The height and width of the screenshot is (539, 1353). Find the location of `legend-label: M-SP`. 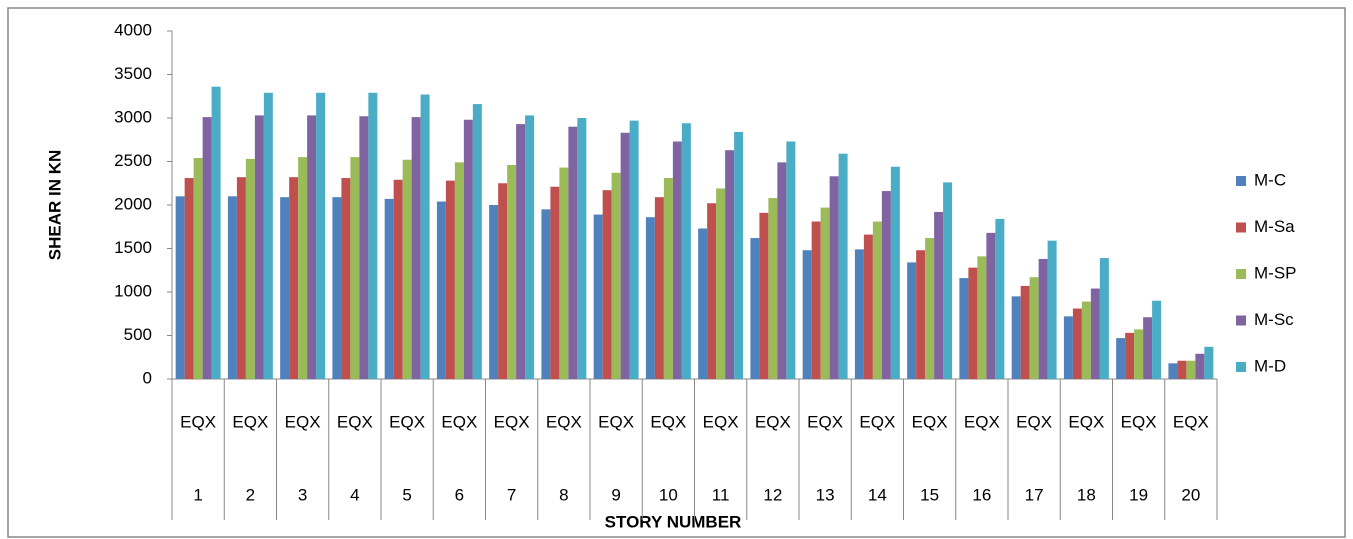

legend-label: M-SP is located at coordinates (1275, 272).